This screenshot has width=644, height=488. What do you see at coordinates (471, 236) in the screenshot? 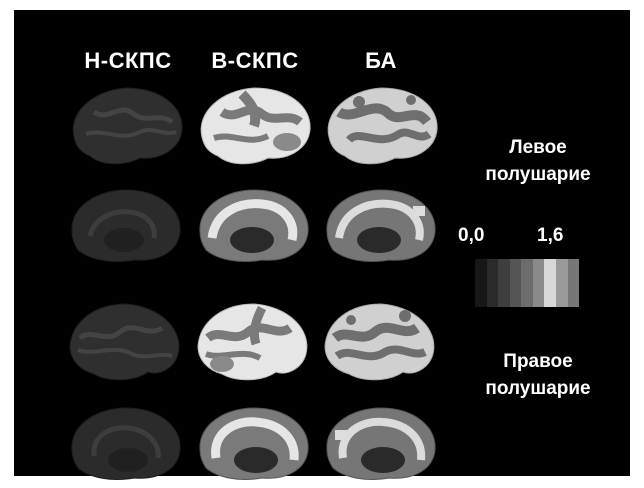
I see `colorbar-min-label: 0,0` at bounding box center [471, 236].